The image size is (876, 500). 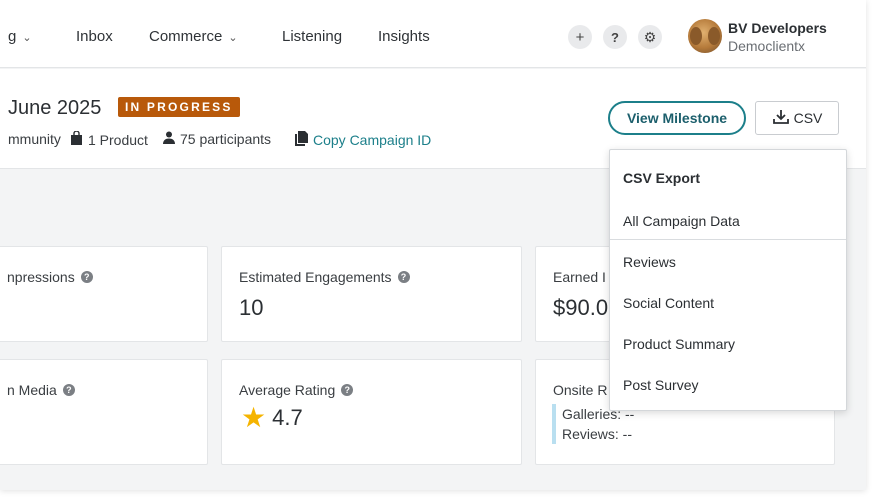 I want to click on rating-value-text: 4.7, so click(x=287, y=417).